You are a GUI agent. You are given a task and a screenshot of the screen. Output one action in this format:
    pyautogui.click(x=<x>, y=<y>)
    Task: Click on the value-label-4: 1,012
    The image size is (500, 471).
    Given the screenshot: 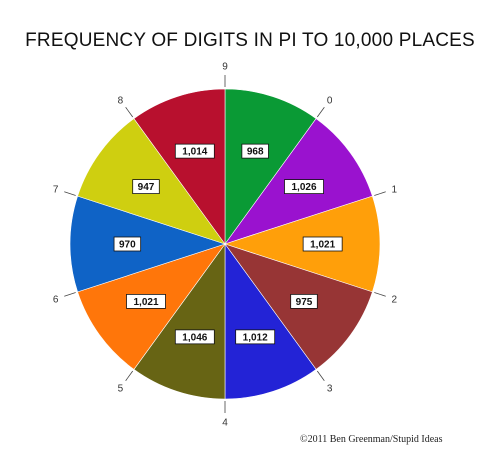 What is the action you would take?
    pyautogui.click(x=255, y=337)
    